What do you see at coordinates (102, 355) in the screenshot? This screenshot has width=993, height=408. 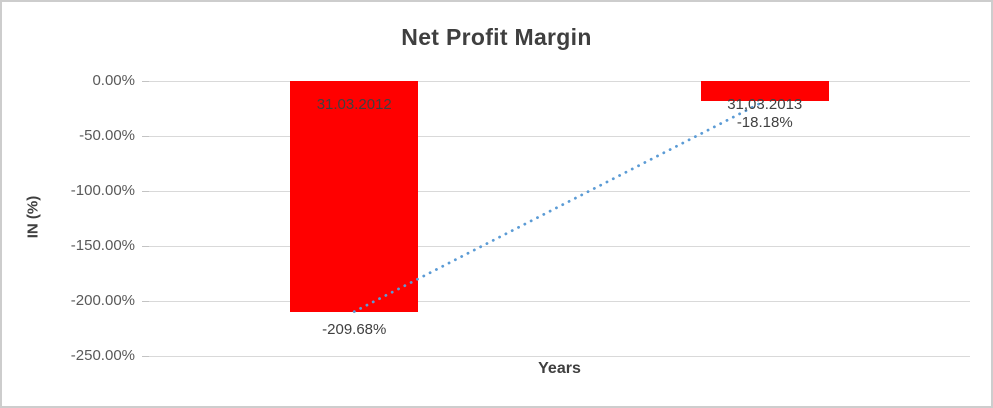 I see `y-axis-tick-label: -250.00%` at bounding box center [102, 355].